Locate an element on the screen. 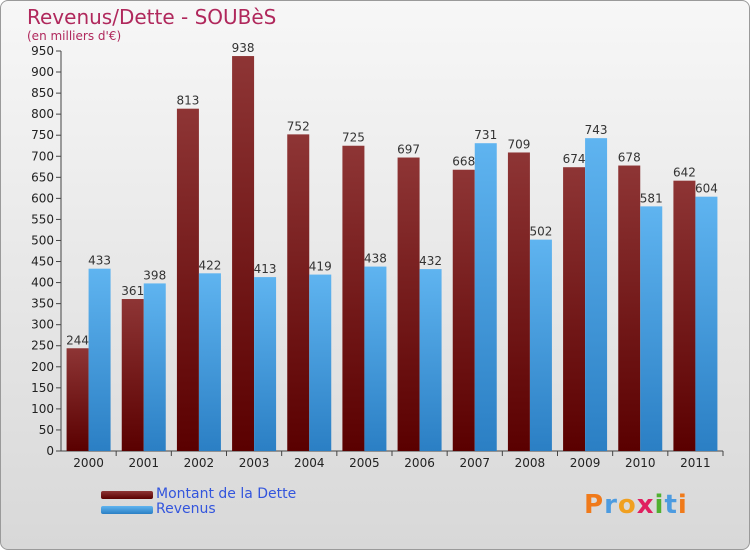 This screenshot has height=550, width=750. data-label-revenus: 502 is located at coordinates (540, 232).